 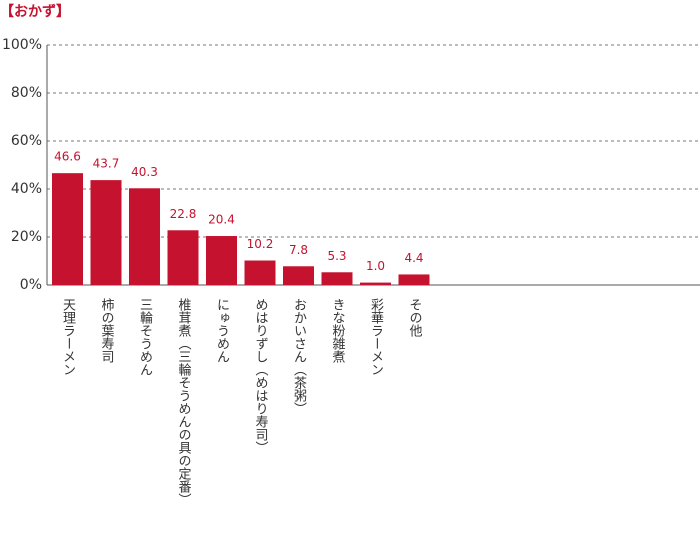 What do you see at coordinates (184, 402) in the screenshot?
I see `x-tick-label: 椎茸煮（三輪そうめんの具の定番）` at bounding box center [184, 402].